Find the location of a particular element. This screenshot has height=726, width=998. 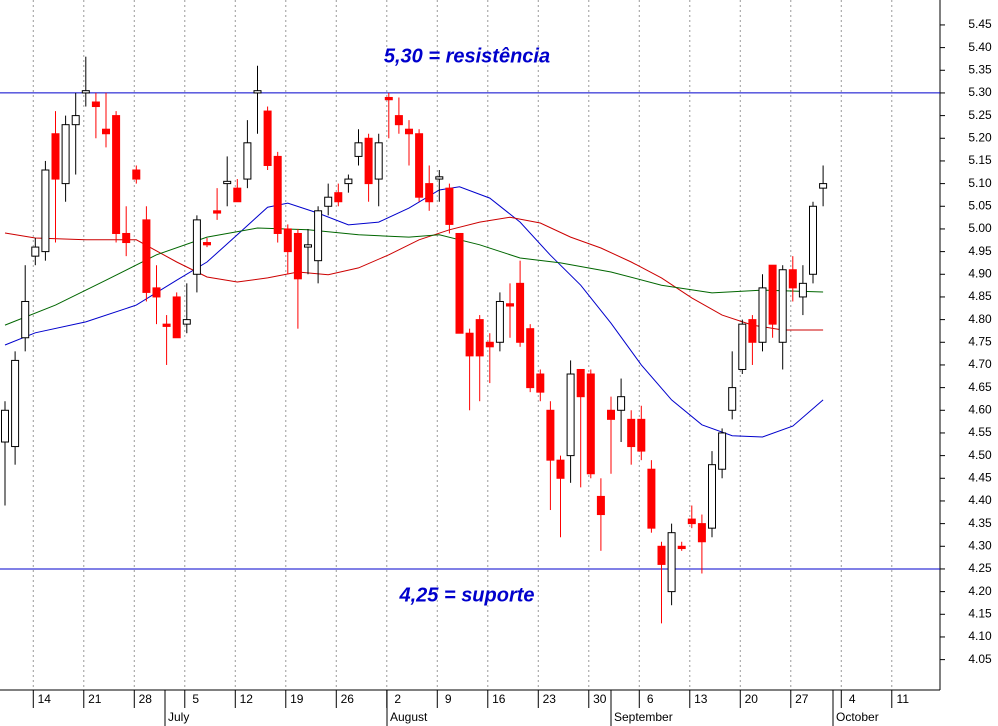

x-tick-label: 30 is located at coordinates (600, 699).